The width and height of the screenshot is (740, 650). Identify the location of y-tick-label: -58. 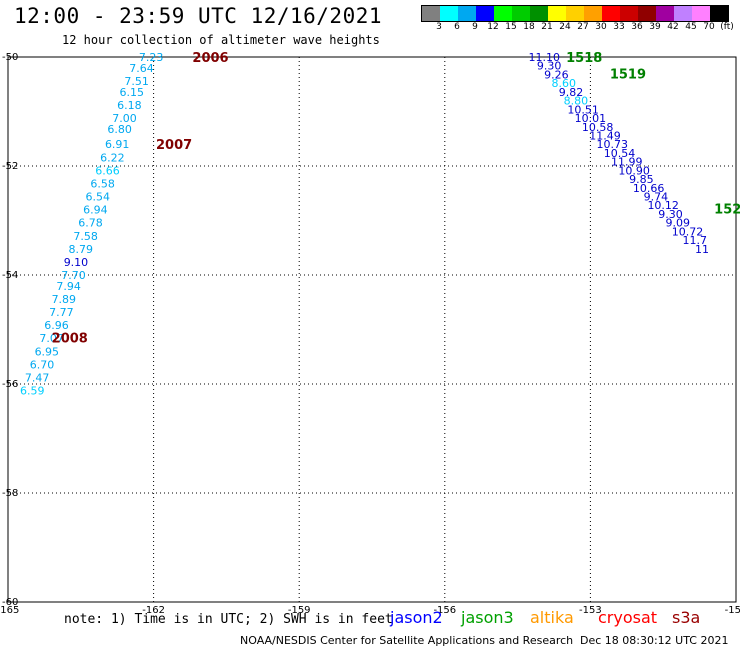
(10, 493).